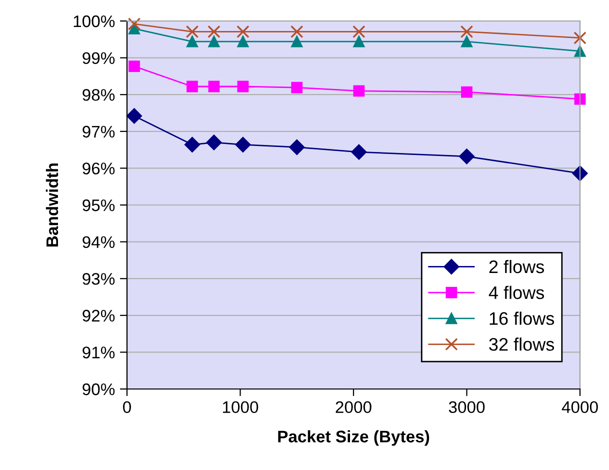 Image resolution: width=609 pixels, height=470 pixels. Describe the element at coordinates (522, 318) in the screenshot. I see `legend-label: 16 flows` at that location.